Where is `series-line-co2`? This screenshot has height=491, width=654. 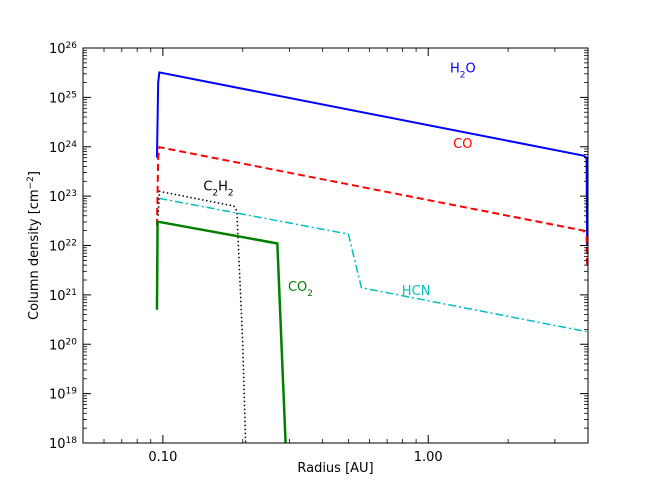 series-line-co2 is located at coordinates (221, 332).